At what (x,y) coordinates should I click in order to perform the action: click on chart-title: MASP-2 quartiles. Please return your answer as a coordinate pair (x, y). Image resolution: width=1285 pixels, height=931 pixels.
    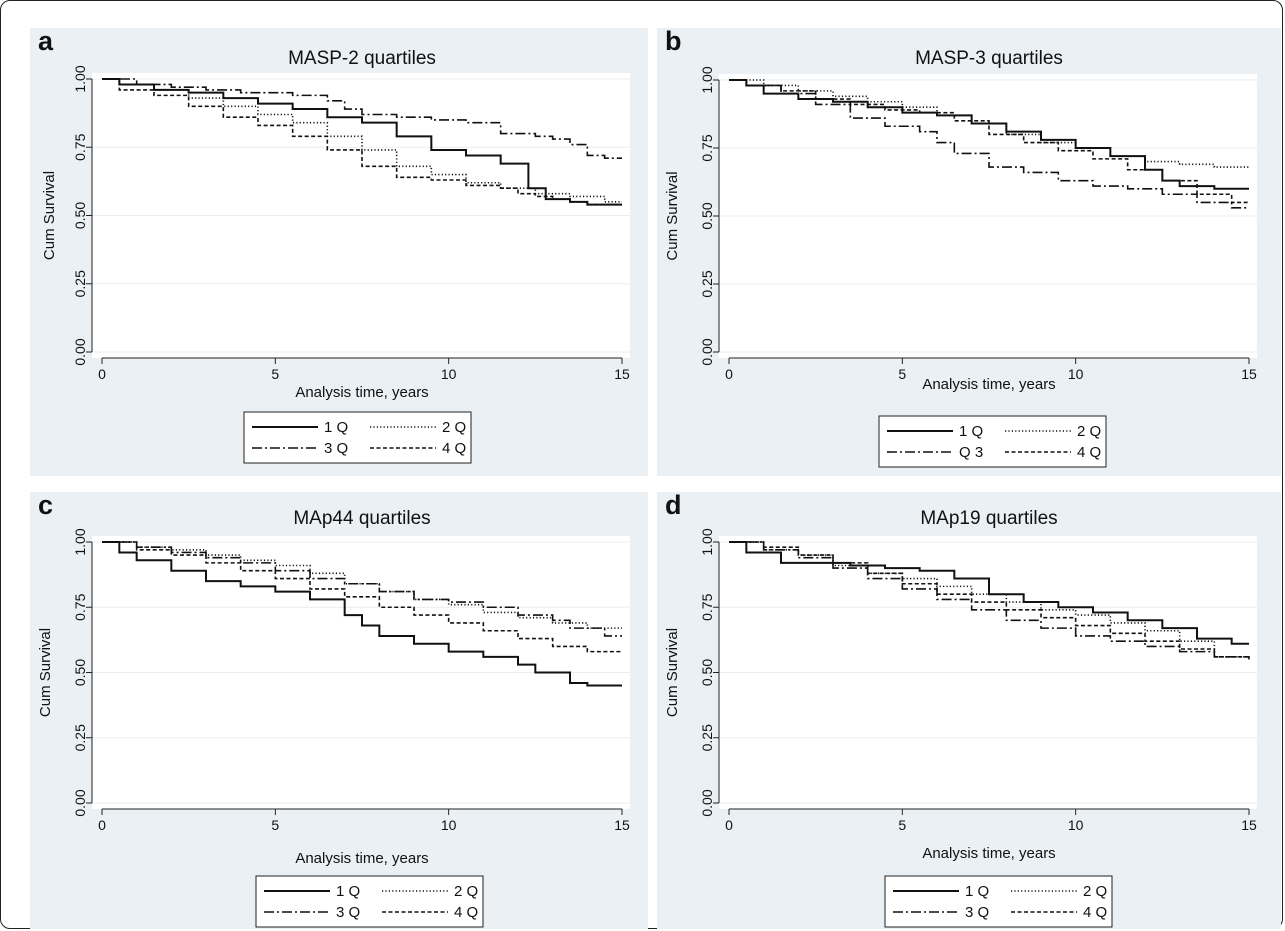
    Looking at the image, I should click on (362, 58).